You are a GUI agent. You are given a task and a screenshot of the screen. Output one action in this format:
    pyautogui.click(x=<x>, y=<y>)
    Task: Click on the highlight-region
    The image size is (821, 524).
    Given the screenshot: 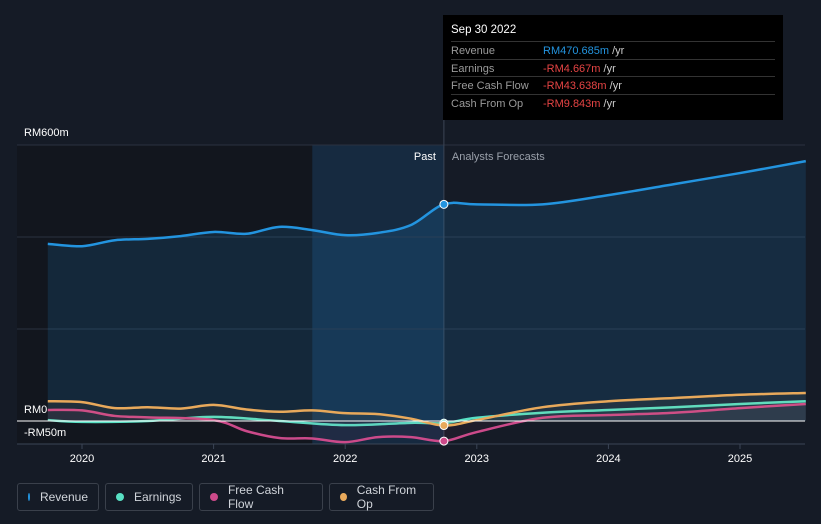 What is the action you would take?
    pyautogui.click(x=378, y=294)
    